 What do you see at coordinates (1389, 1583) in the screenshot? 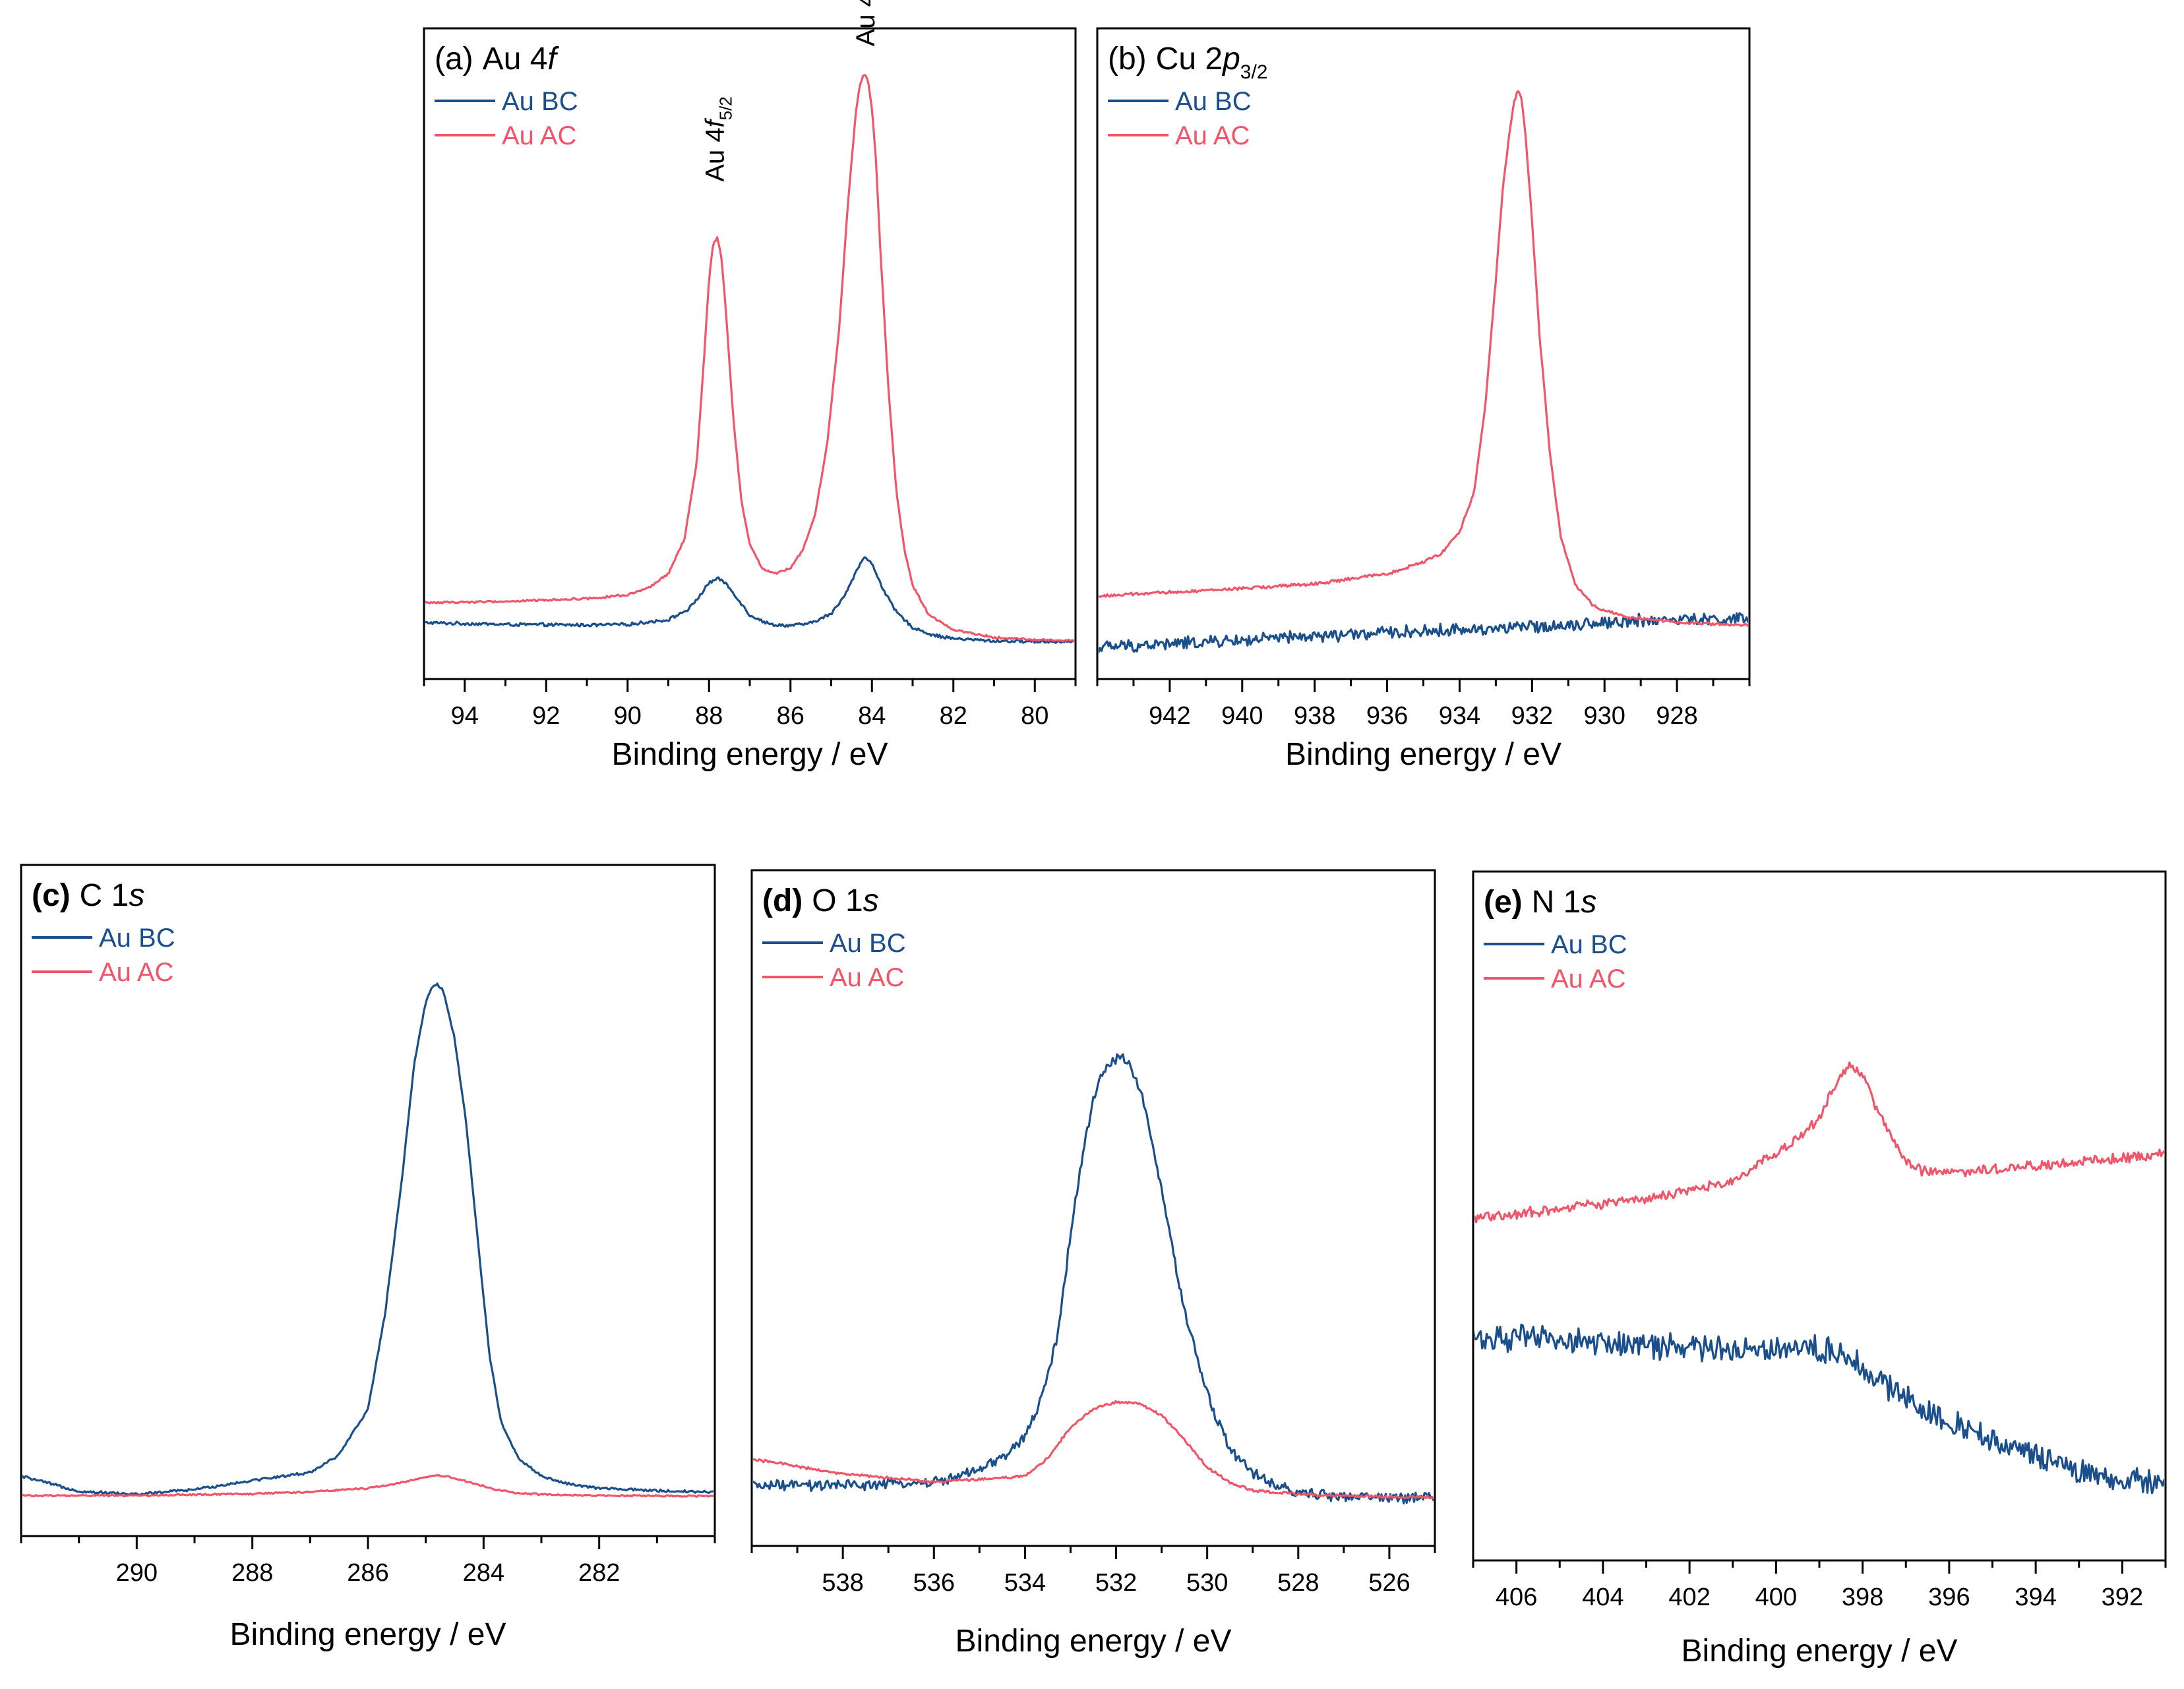
I see `x-tick-label: 526` at bounding box center [1389, 1583].